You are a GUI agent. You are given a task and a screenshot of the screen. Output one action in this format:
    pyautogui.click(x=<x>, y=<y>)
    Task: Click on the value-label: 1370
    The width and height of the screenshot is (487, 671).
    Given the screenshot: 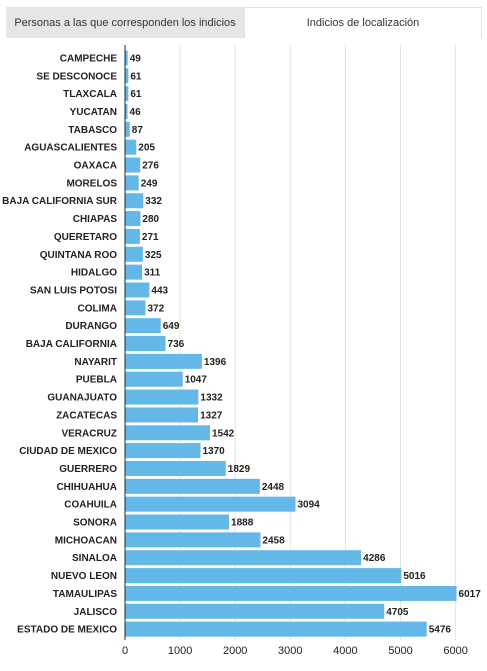 What is the action you would take?
    pyautogui.click(x=213, y=451)
    